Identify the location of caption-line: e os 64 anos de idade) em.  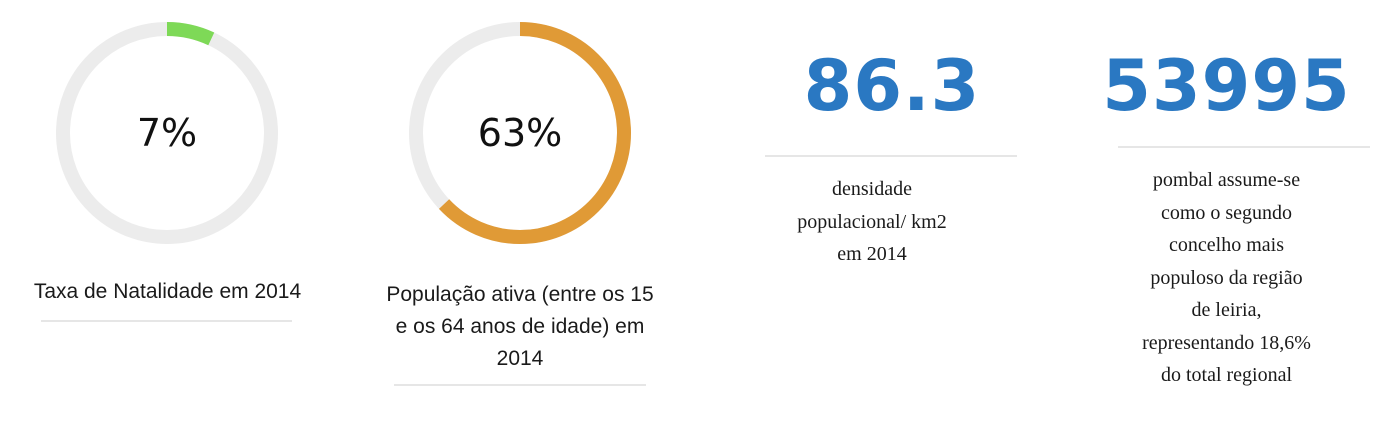
(520, 326).